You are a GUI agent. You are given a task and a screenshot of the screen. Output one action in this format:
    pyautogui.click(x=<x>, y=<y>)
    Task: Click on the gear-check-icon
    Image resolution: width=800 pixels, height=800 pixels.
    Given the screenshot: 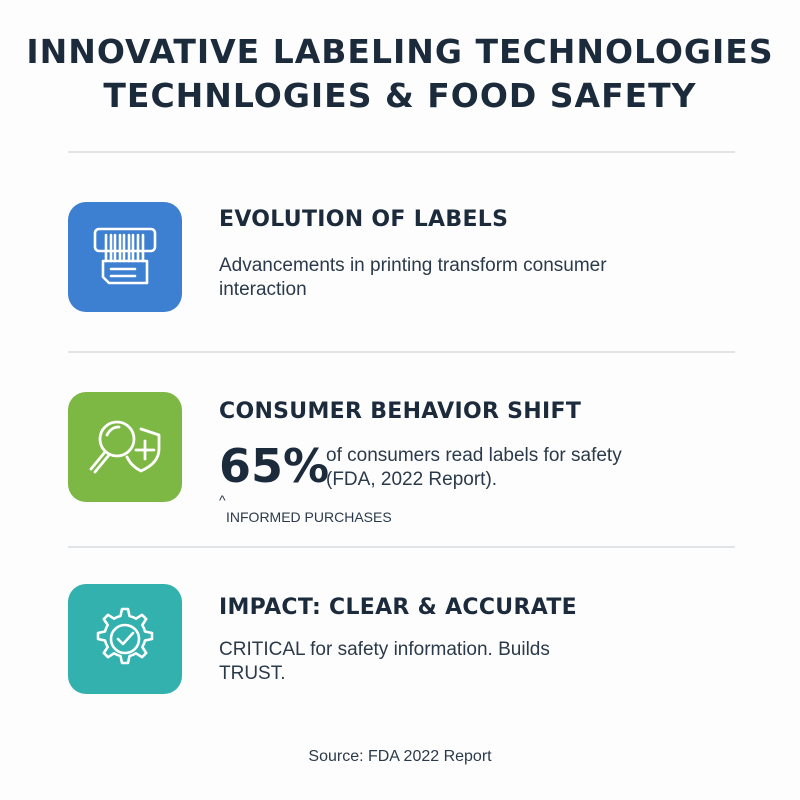 What is the action you would take?
    pyautogui.click(x=125, y=639)
    